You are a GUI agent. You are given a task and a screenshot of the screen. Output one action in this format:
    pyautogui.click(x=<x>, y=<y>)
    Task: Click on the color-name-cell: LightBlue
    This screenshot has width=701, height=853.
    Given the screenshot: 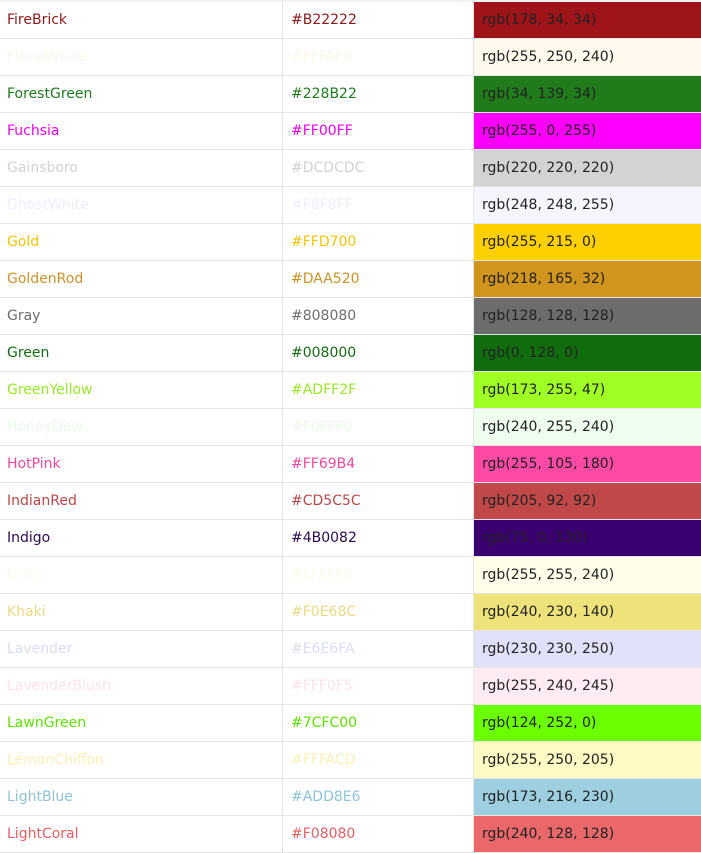 What is the action you would take?
    pyautogui.click(x=141, y=797)
    